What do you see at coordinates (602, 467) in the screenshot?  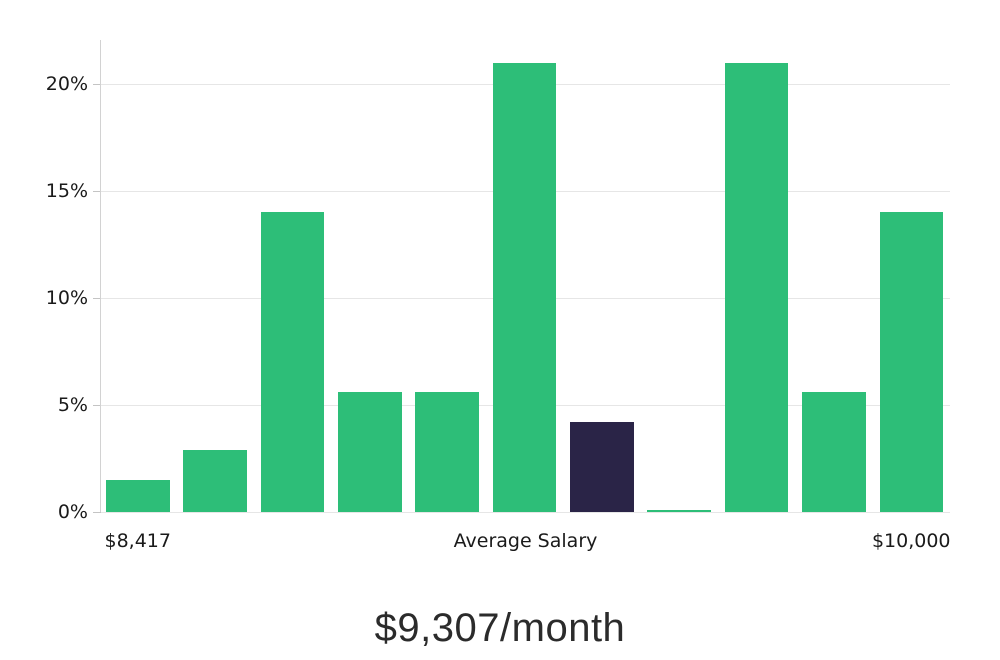 I see `histogram-bar-highlighted` at bounding box center [602, 467].